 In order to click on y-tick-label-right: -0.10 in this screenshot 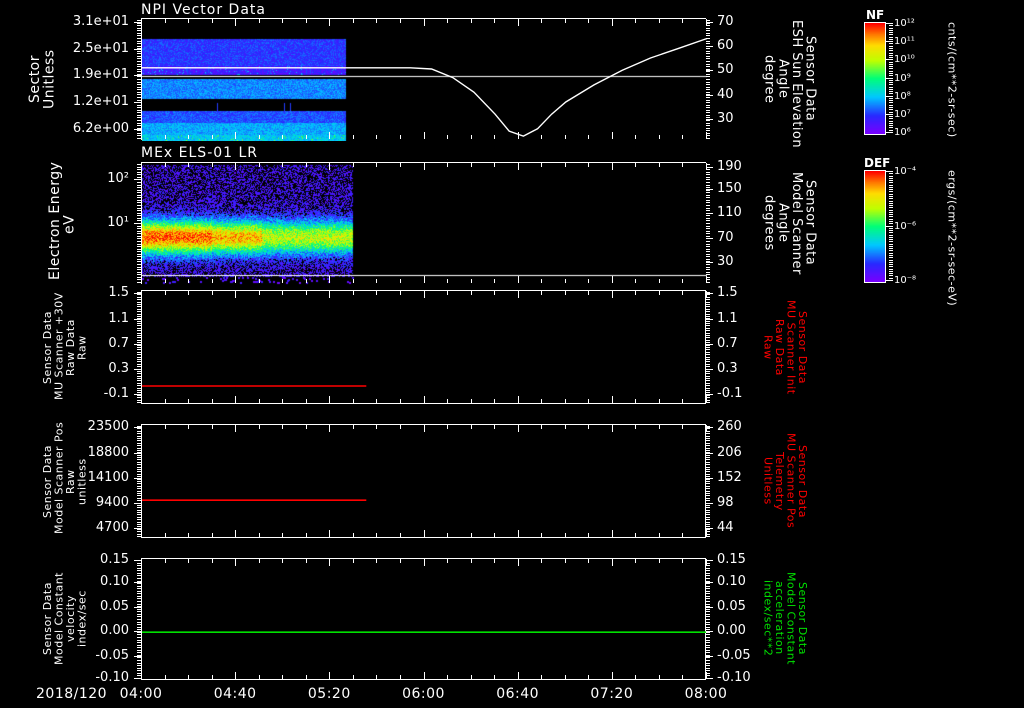, I will do `click(734, 677)`.